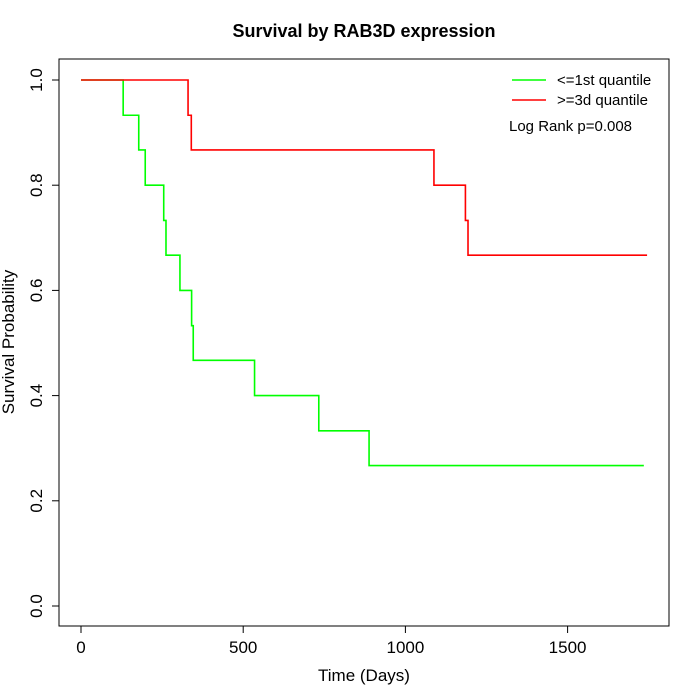  Describe the element at coordinates (43, 343) in the screenshot. I see `y-axis: 0.0 0.2 0.4 0.6 0.8 1.0` at that location.